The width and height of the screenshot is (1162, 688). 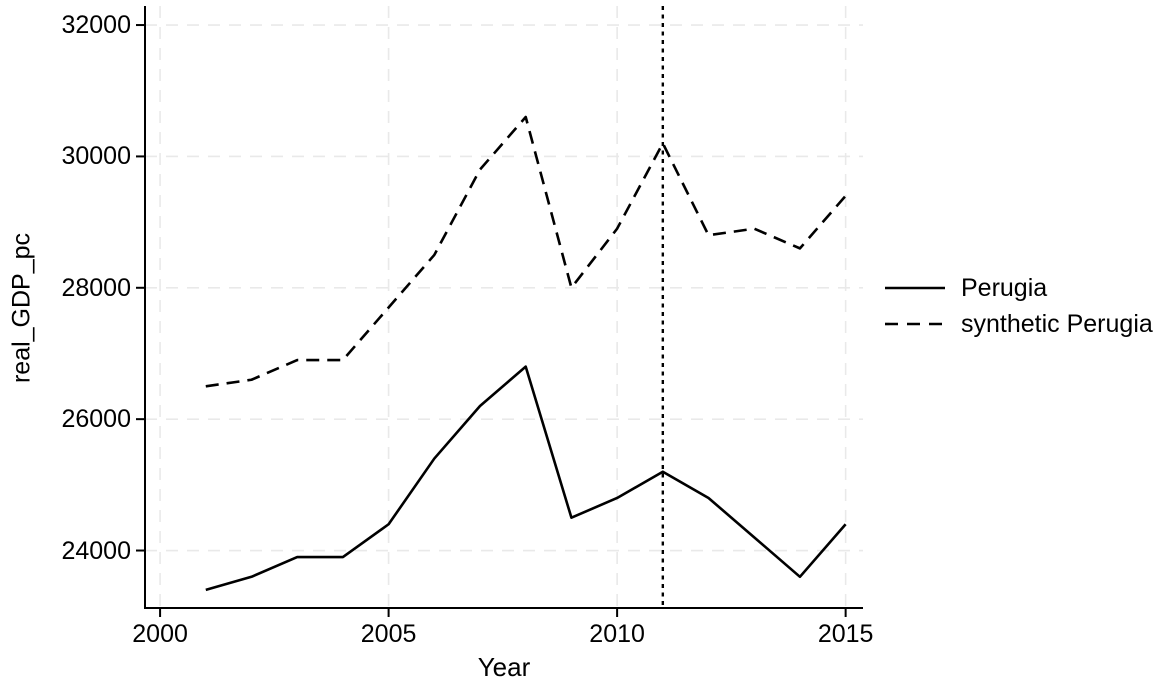 I want to click on legend-label-perugia: Perugia, so click(x=1004, y=287).